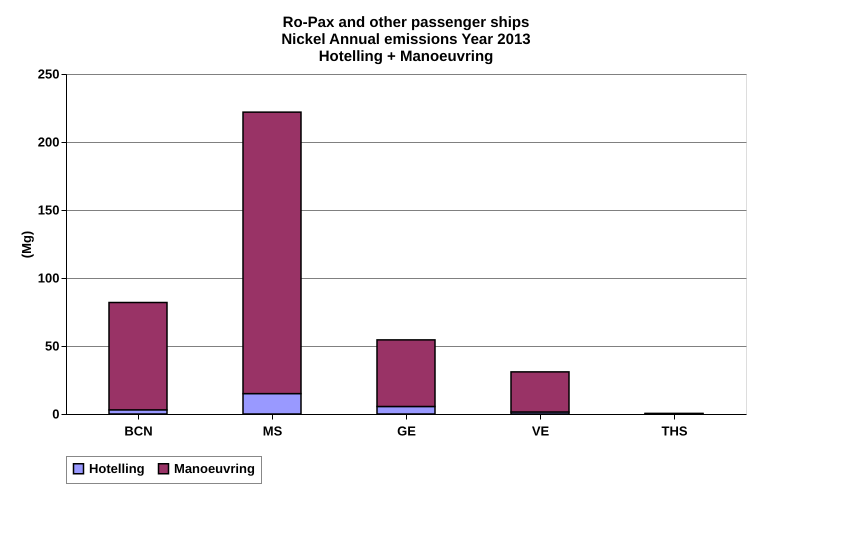 Image resolution: width=864 pixels, height=546 pixels. Describe the element at coordinates (406, 56) in the screenshot. I see `text: Hotelling + Manoeuvring` at that location.